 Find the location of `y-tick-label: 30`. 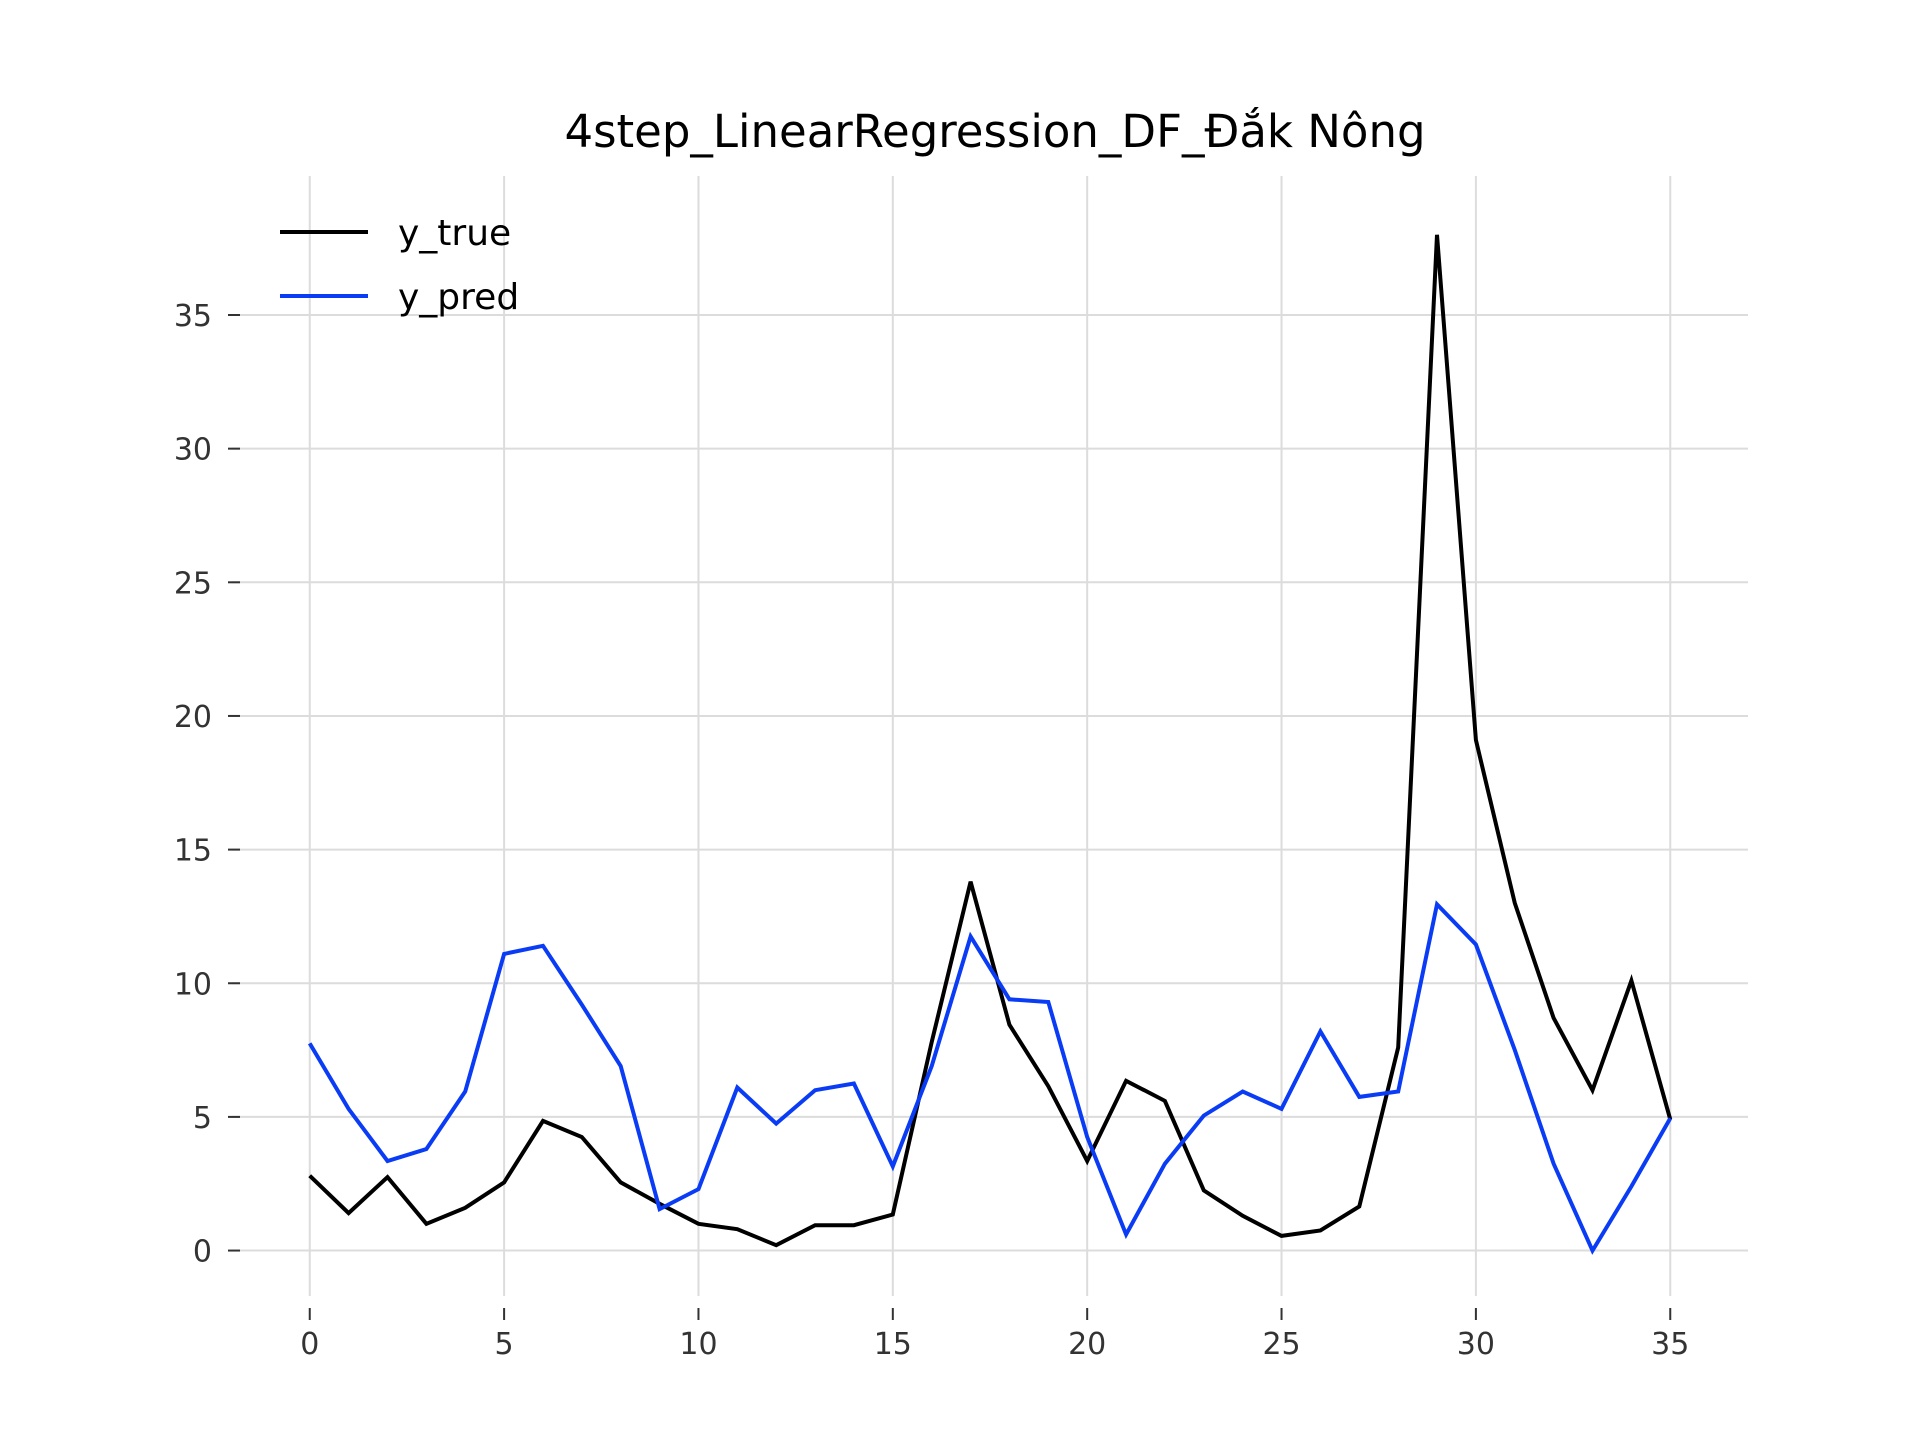

y-tick-label: 30 is located at coordinates (193, 450).